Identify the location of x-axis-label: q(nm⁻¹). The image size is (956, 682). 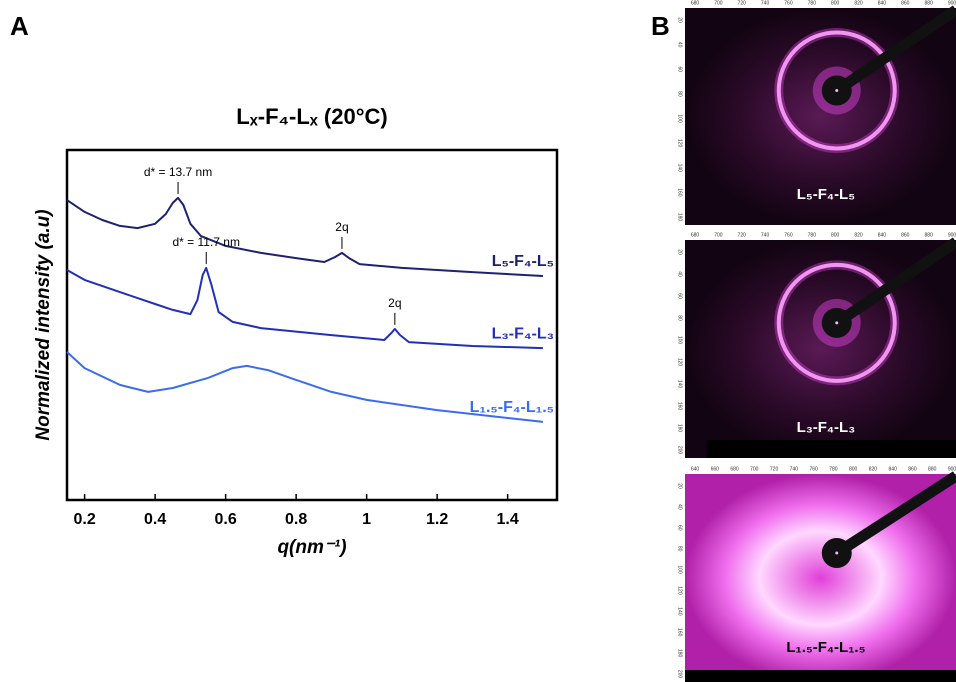
(311, 547).